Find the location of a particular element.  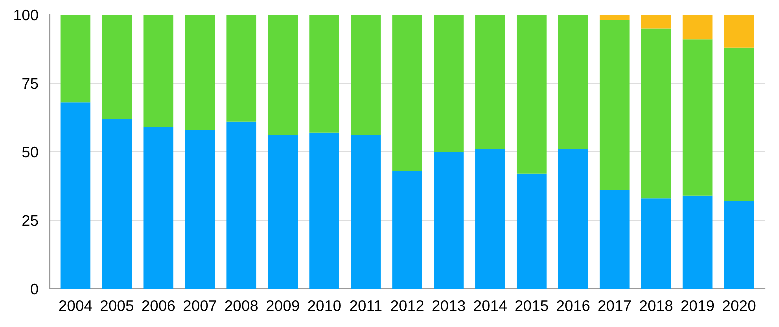

x-tick-label: 2011 is located at coordinates (366, 306).